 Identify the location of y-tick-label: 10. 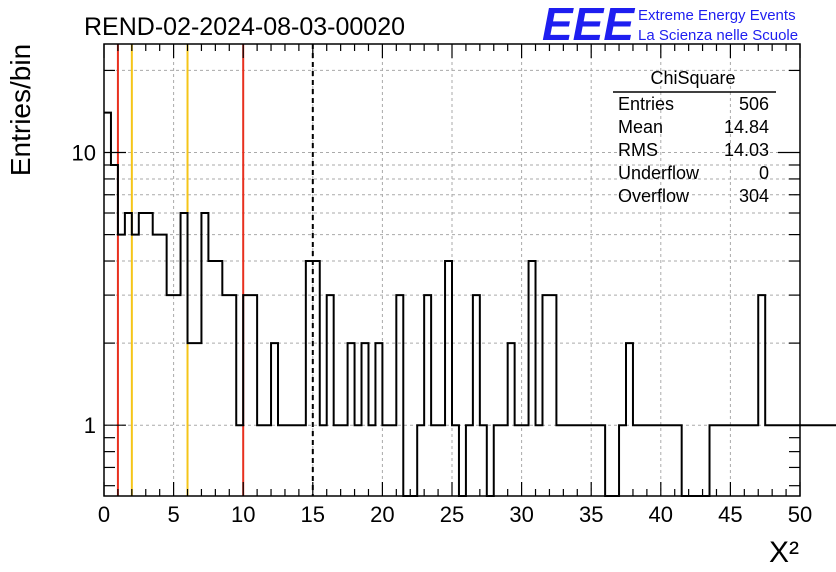
(84, 153).